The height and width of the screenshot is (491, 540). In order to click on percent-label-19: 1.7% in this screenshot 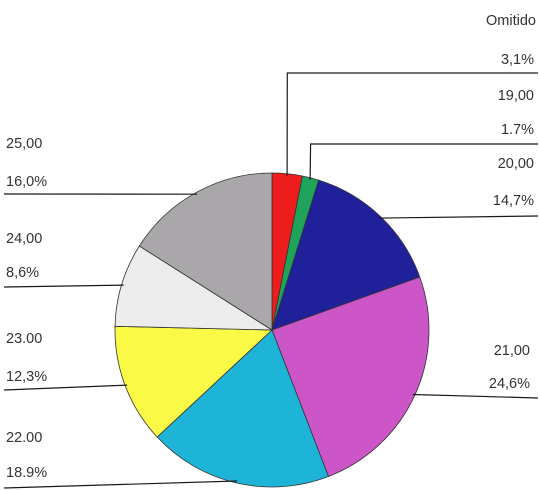, I will do `click(517, 130)`.